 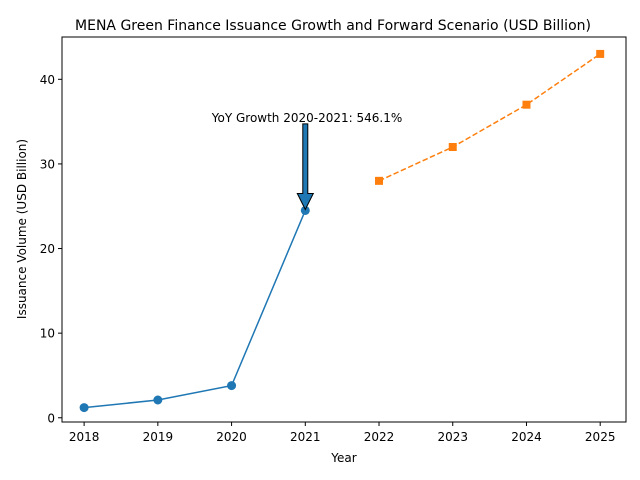 What do you see at coordinates (47, 249) in the screenshot?
I see `y-tick-label: 20` at bounding box center [47, 249].